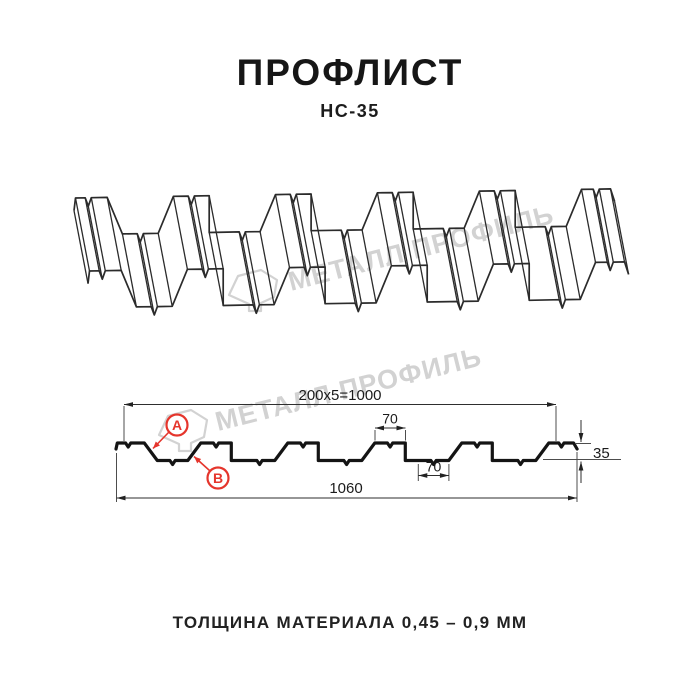  What do you see at coordinates (350, 72) in the screenshot?
I see `page-title: ПРОФЛИСТ` at bounding box center [350, 72].